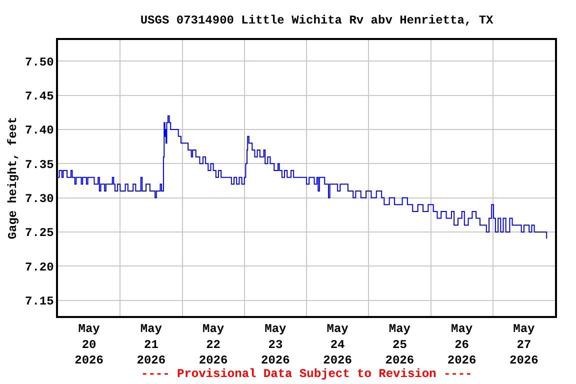  I want to click on chart-title: USGS 07314900 Little Wichita Rv abv Henrietta, TX, so click(317, 20).